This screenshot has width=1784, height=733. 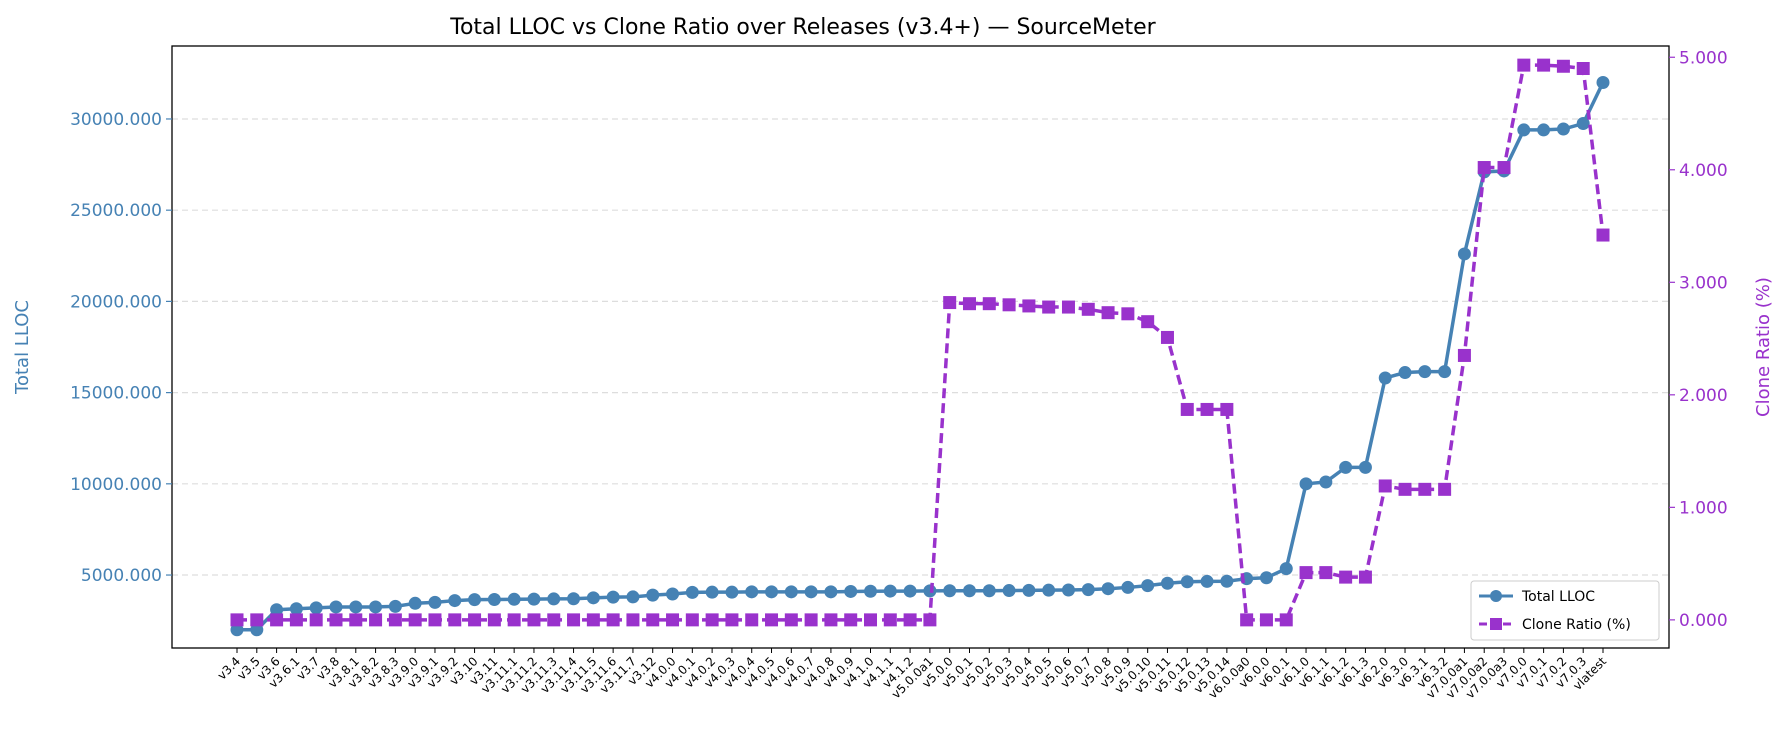 I want to click on legend-marker-lloc, so click(x=1496, y=596).